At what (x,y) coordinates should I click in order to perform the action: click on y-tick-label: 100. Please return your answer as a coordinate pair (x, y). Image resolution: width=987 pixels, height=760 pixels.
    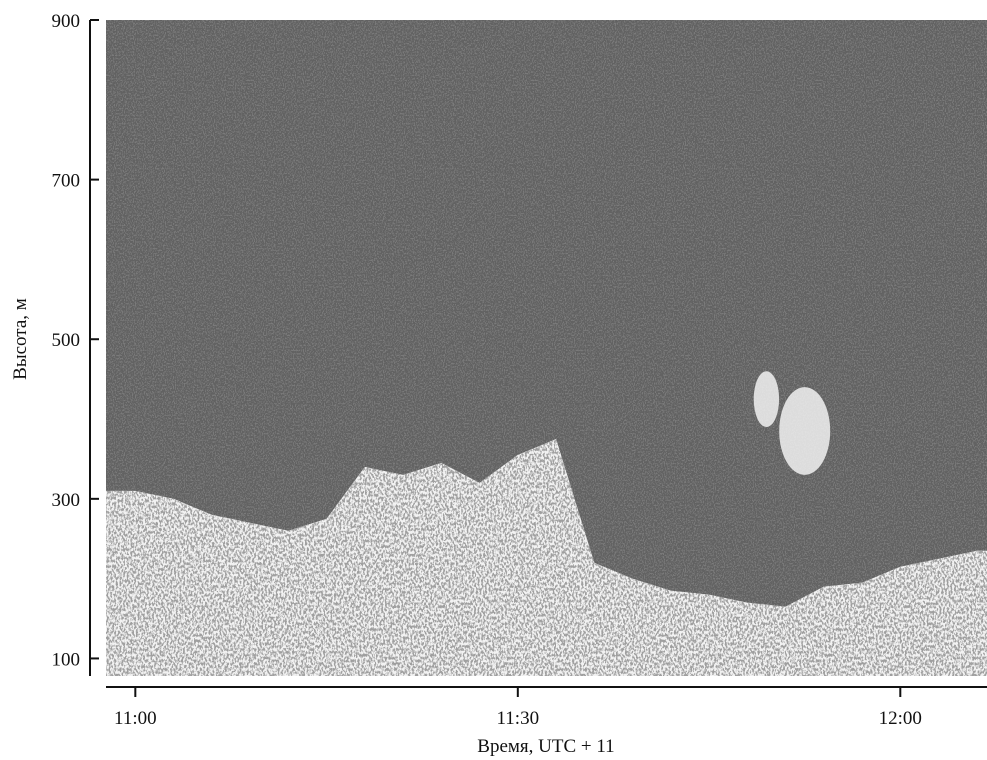
    Looking at the image, I should click on (66, 659).